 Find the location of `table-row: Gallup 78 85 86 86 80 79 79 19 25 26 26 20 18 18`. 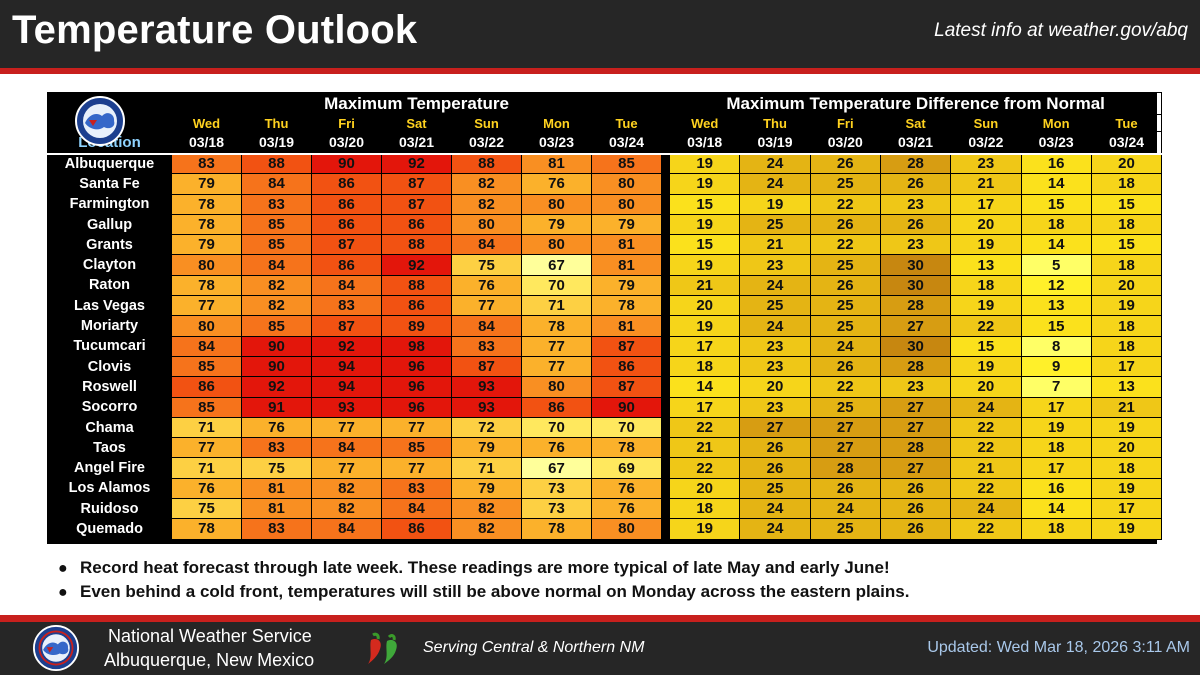

table-row: Gallup 78 85 86 86 80 79 79 19 25 26 26 20 18 18 is located at coordinates (605, 224).